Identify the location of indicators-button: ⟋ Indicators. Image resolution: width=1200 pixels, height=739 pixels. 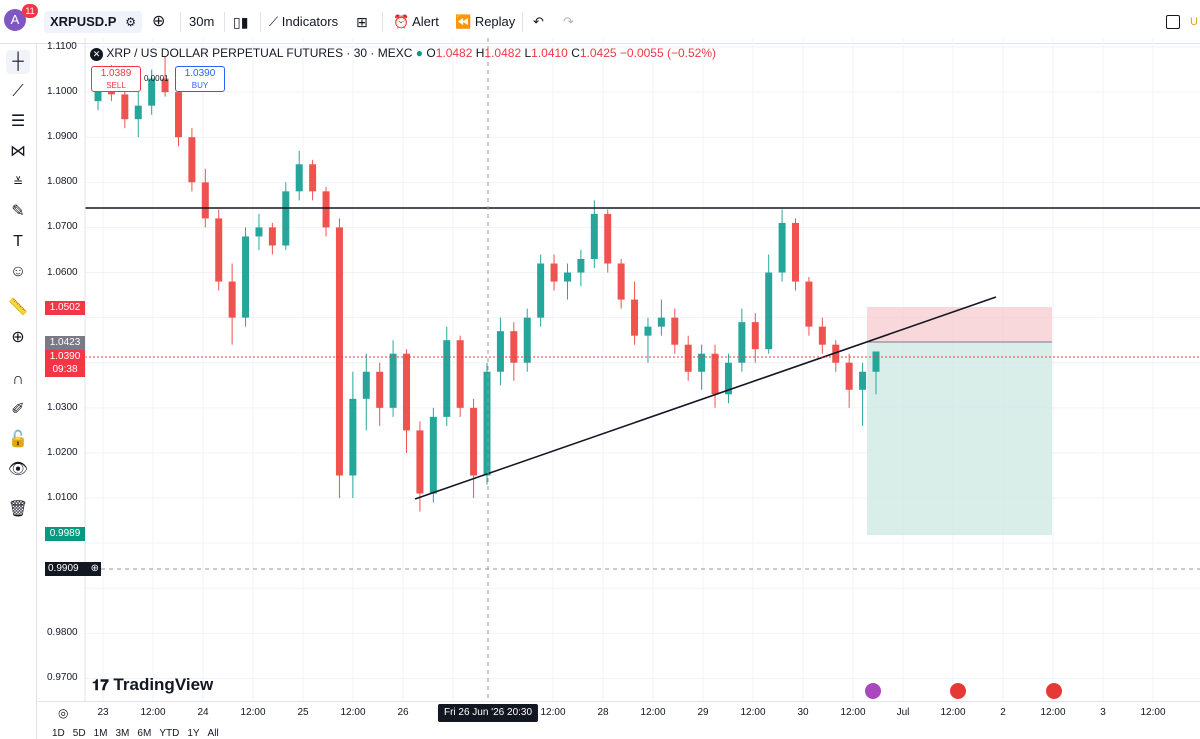
(303, 22).